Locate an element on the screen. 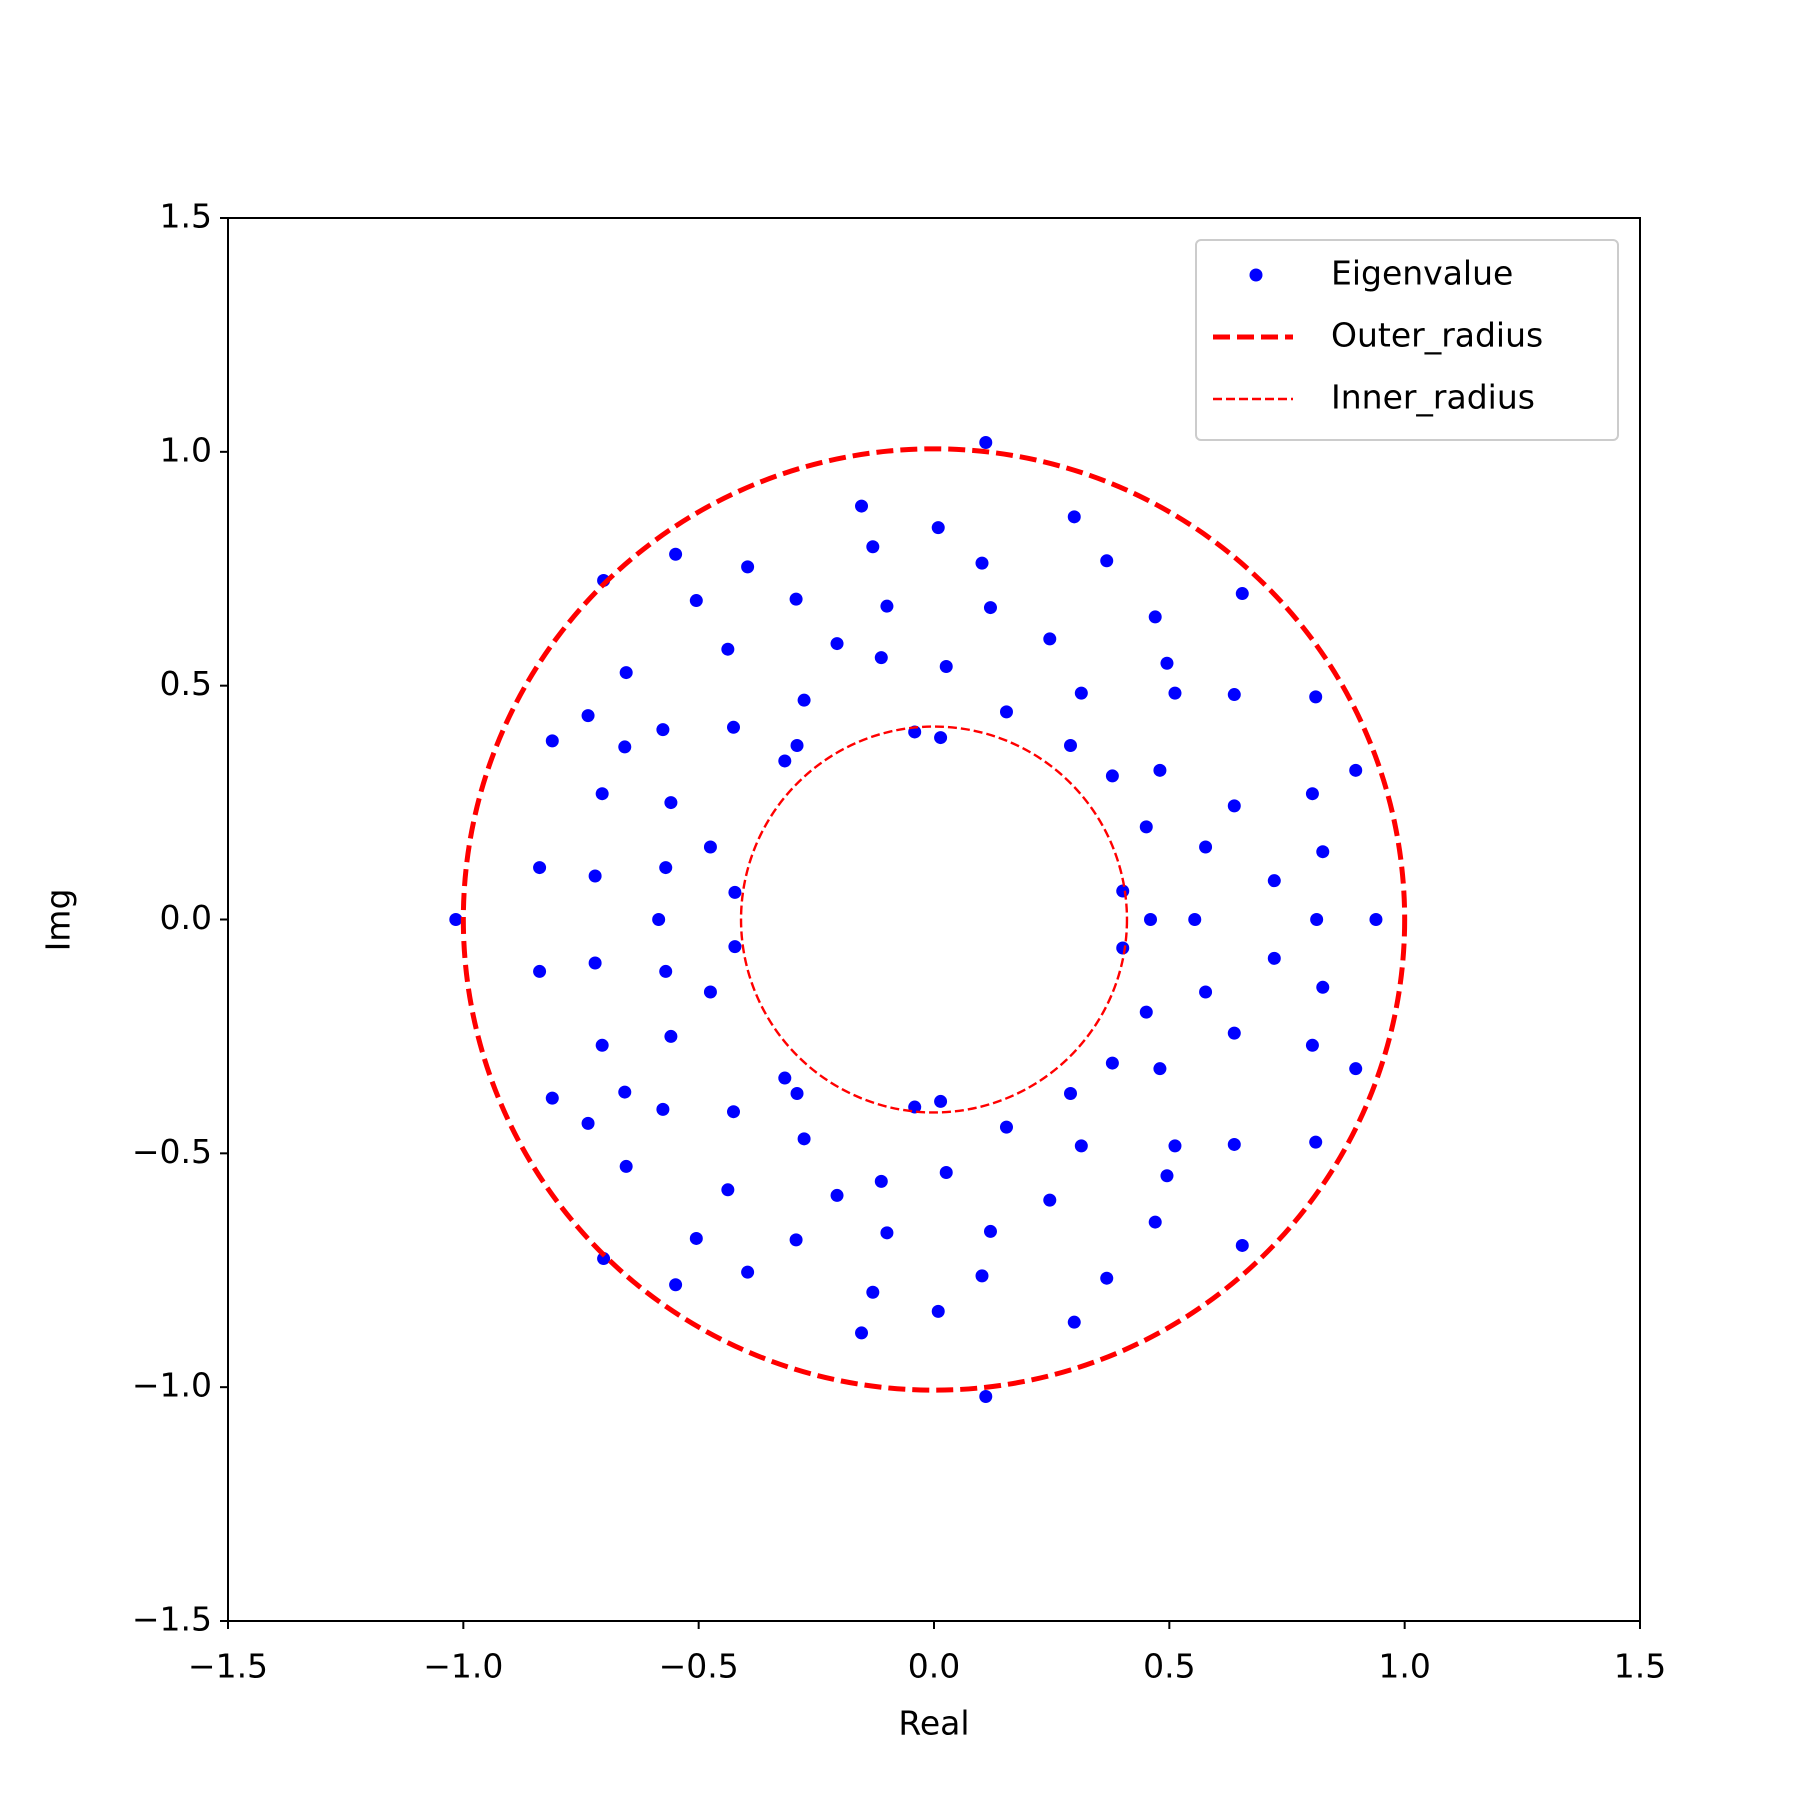  legend-marker is located at coordinates (1256, 275).